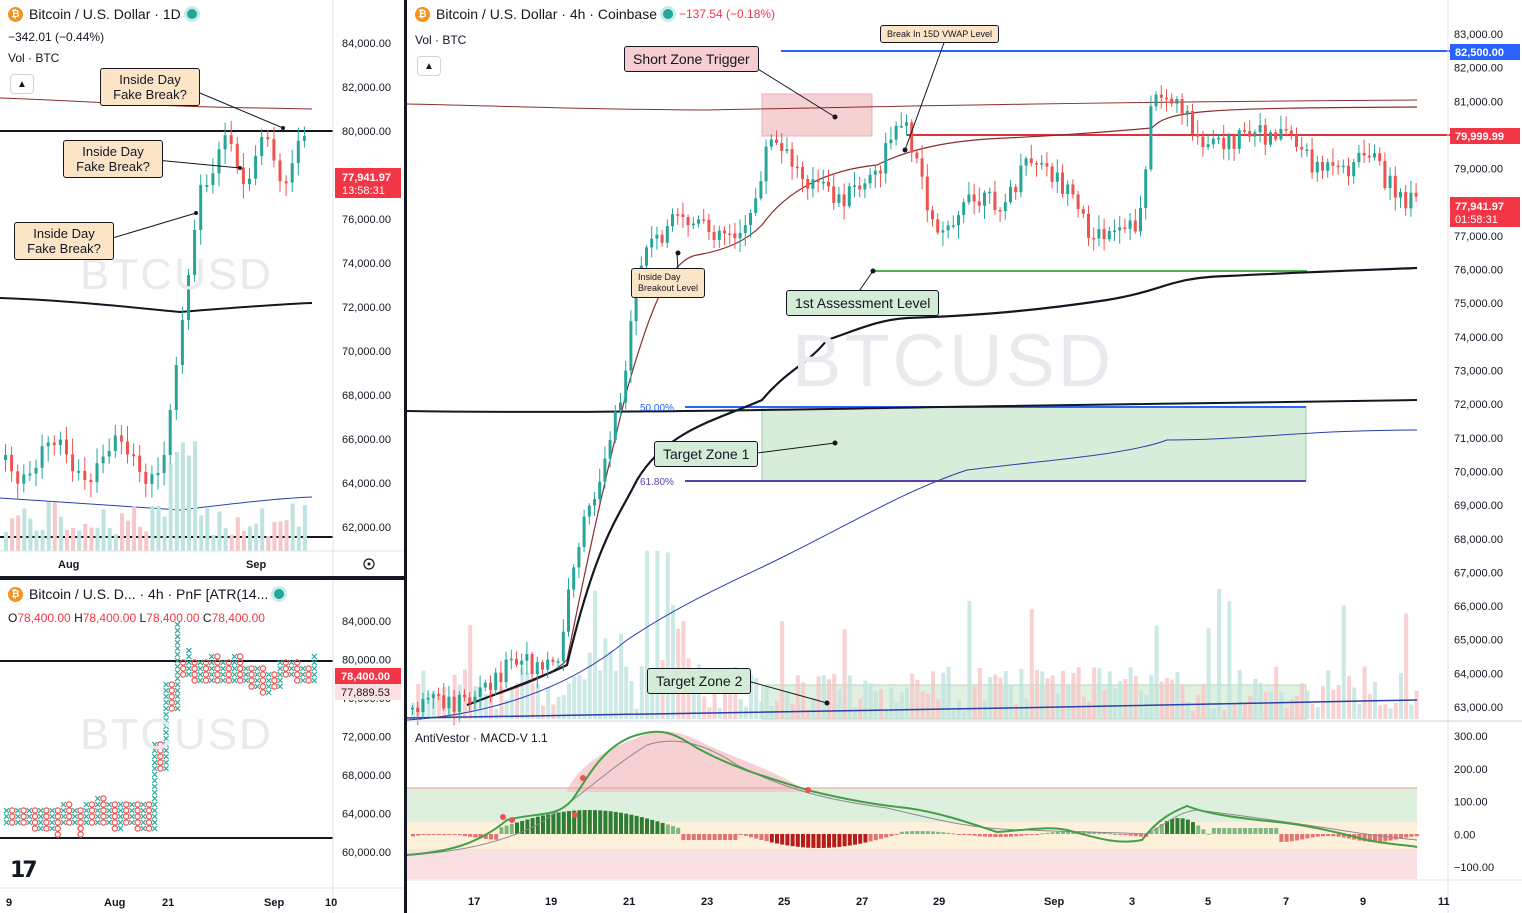  What do you see at coordinates (1208, 902) in the screenshot?
I see `main-x-tick: 5` at bounding box center [1208, 902].